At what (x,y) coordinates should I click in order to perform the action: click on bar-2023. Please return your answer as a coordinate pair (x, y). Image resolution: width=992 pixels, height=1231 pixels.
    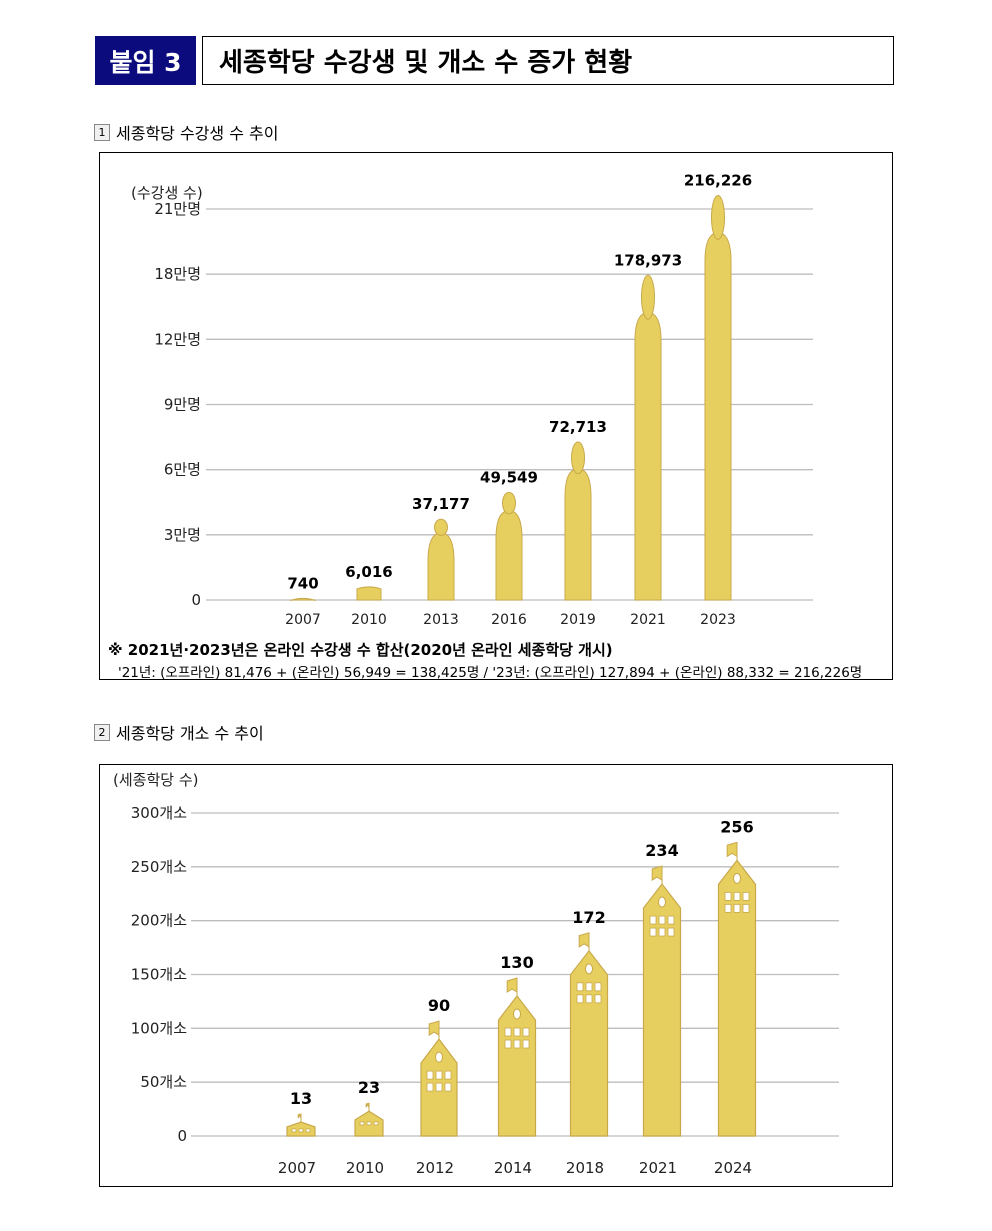
    Looking at the image, I should click on (718, 397).